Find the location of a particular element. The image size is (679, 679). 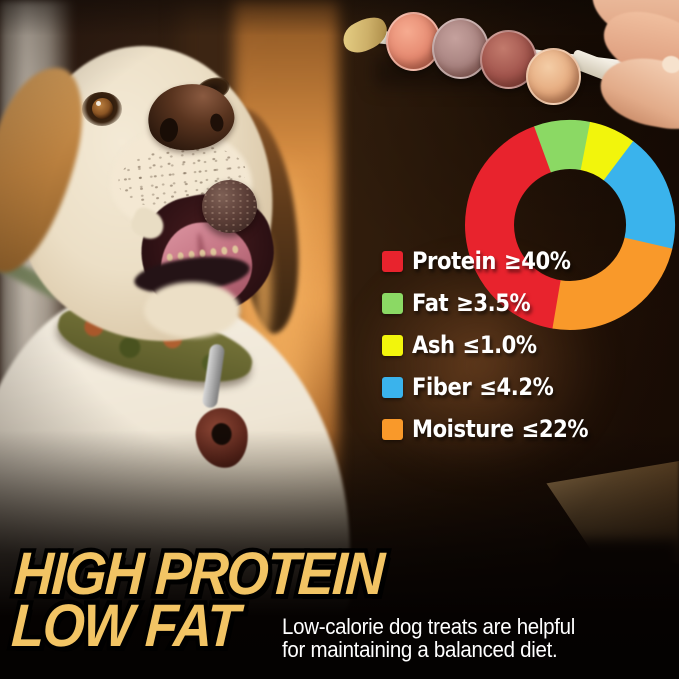

dog-chin-fur is located at coordinates (192, 310).